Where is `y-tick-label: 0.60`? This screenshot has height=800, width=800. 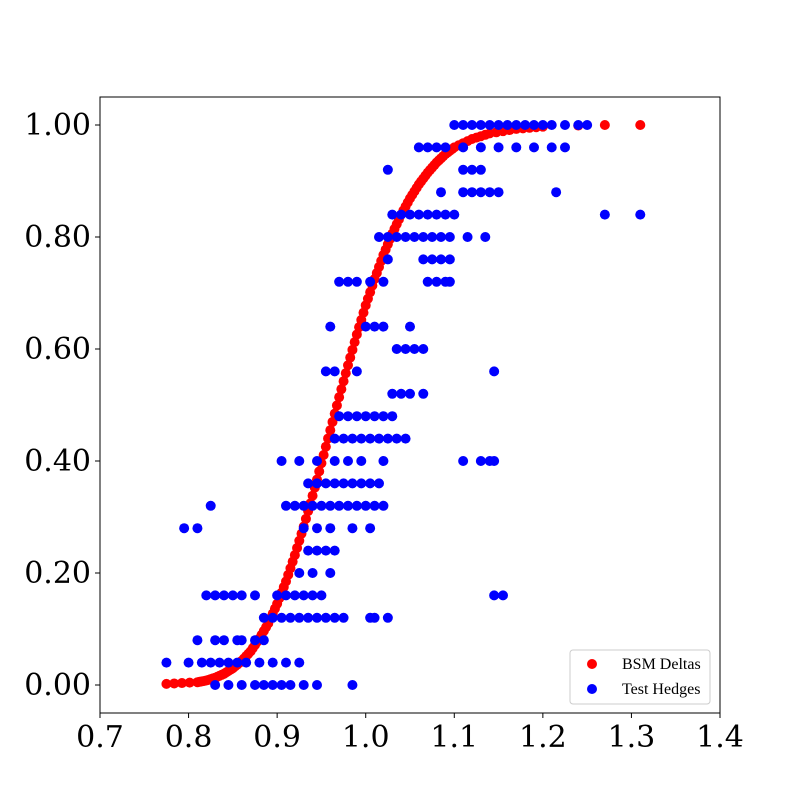 y-tick-label: 0.60 is located at coordinates (57, 349).